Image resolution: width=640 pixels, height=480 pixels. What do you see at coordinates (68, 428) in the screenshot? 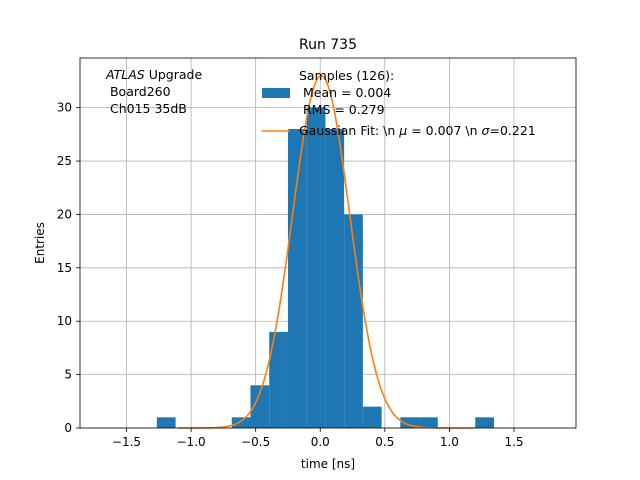
I see `y-tick-label-0: 0` at bounding box center [68, 428].